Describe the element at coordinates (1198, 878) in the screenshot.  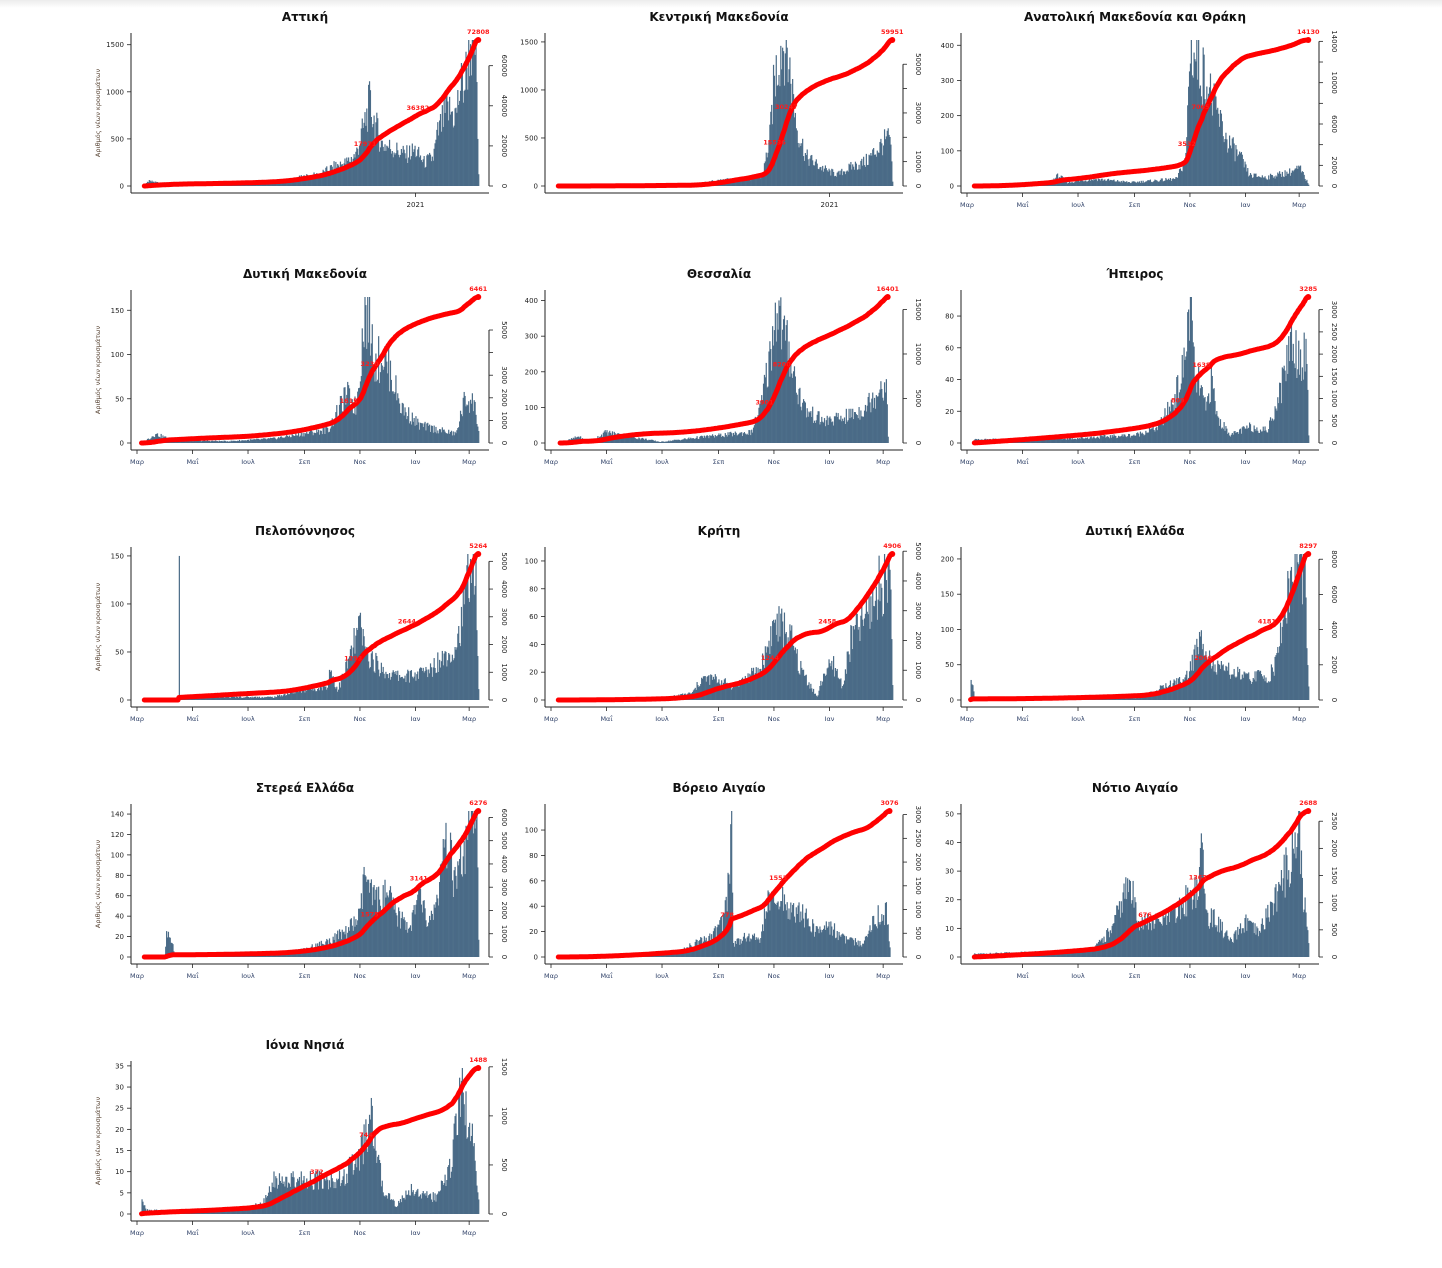
I see `cumulative-annotation: 1363` at that location.